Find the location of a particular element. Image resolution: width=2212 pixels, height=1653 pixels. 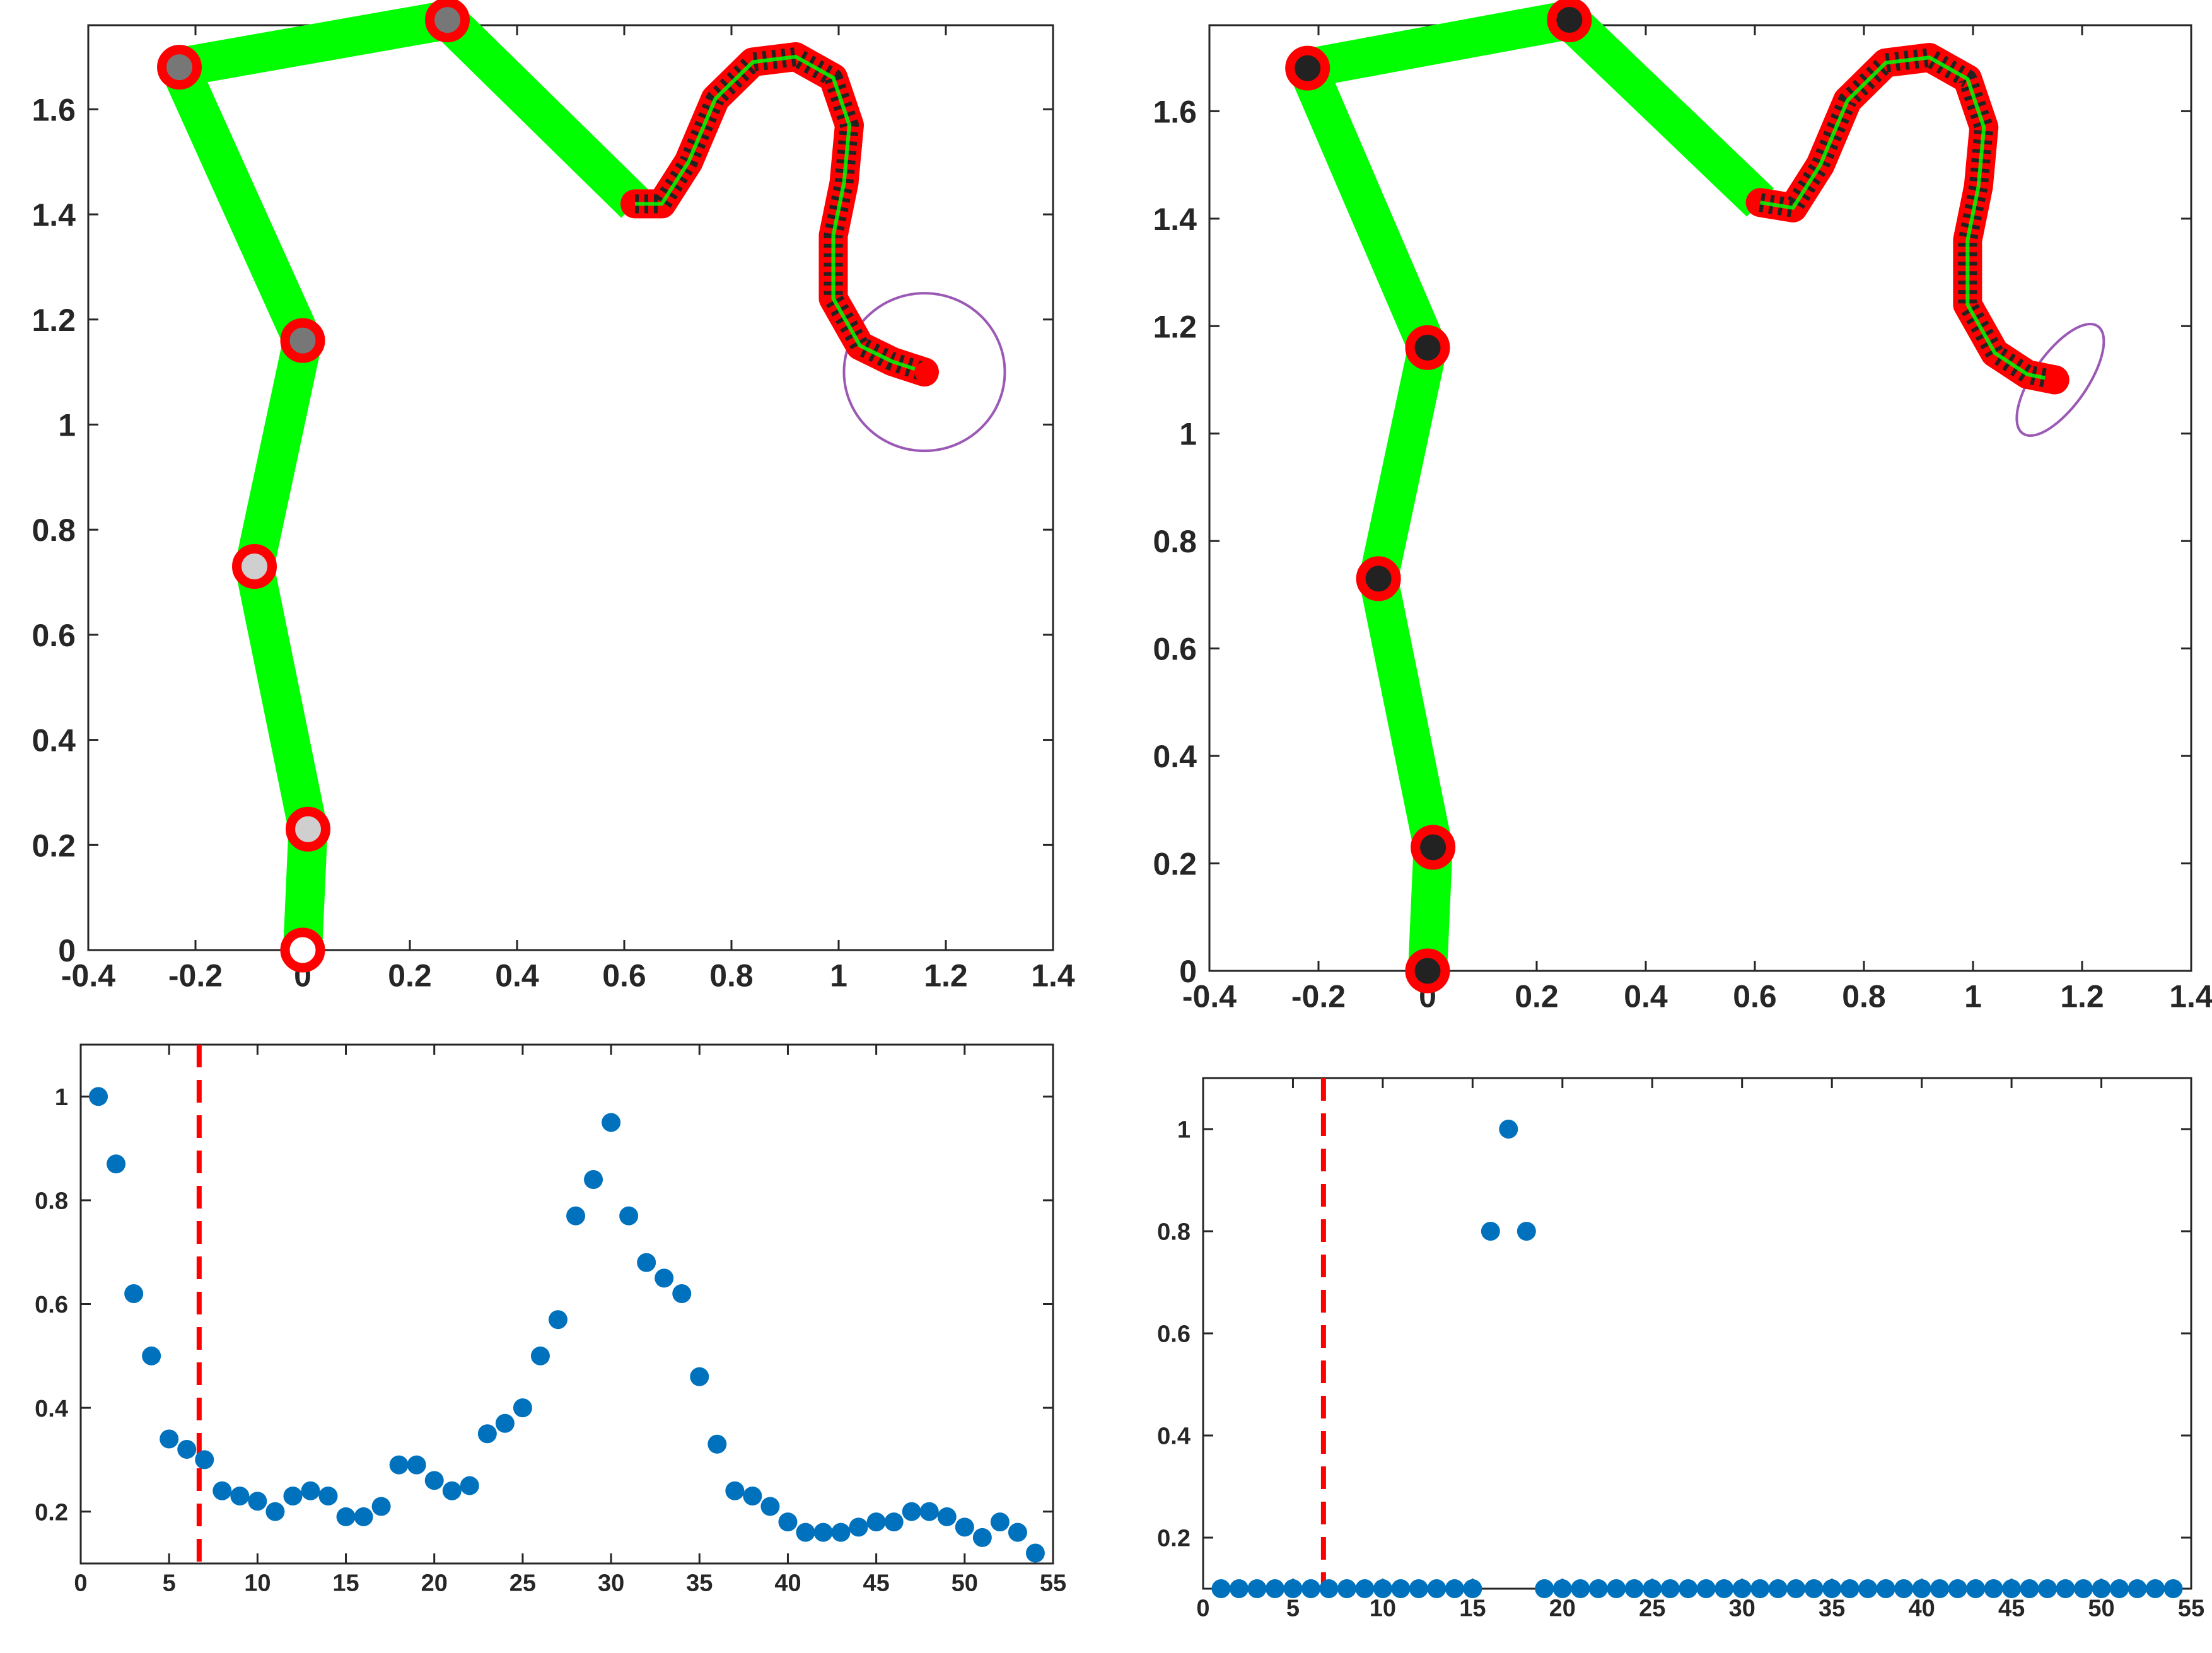

continuum-backbone is located at coordinates (1908, 219).